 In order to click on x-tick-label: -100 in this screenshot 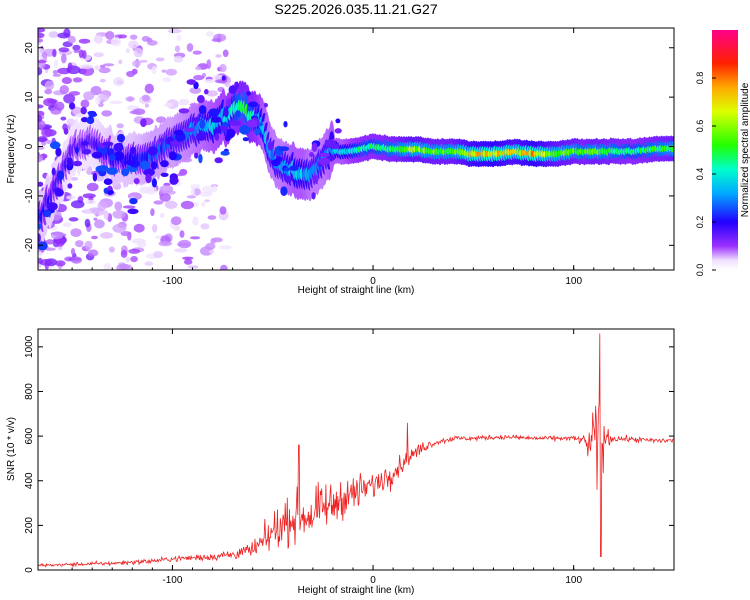, I will do `click(172, 580)`.